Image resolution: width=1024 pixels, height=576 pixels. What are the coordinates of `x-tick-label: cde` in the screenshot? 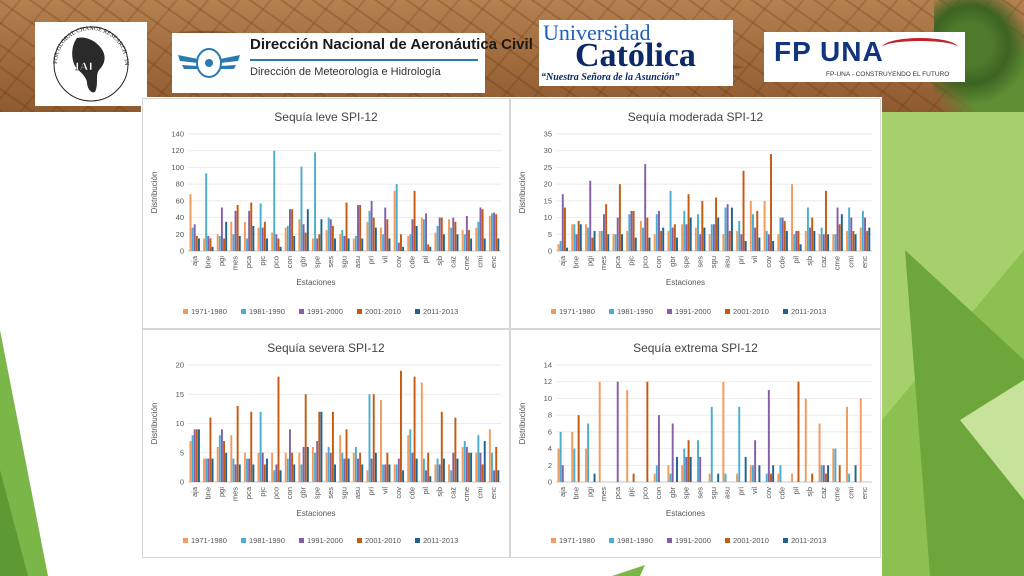 It's located at (782, 262).